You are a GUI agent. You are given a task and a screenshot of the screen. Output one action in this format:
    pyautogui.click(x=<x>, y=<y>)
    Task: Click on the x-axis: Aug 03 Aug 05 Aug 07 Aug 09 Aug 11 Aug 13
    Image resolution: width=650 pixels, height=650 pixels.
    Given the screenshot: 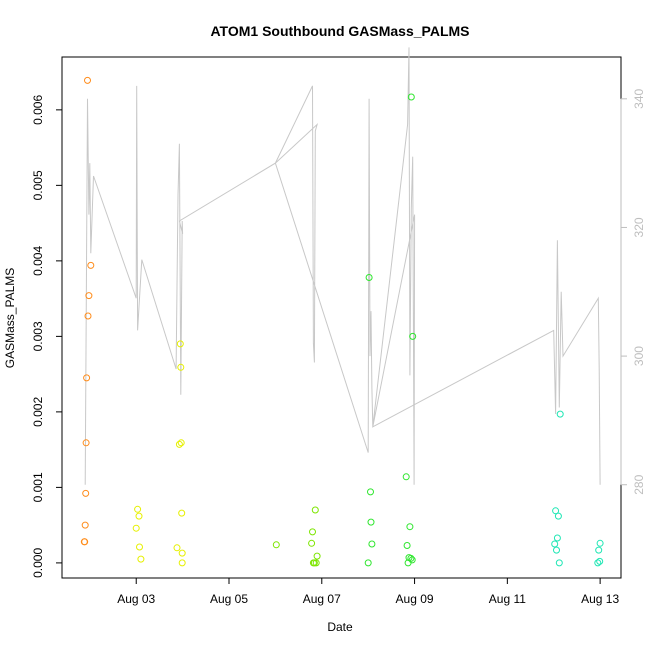 What is the action you would take?
    pyautogui.click(x=368, y=591)
    